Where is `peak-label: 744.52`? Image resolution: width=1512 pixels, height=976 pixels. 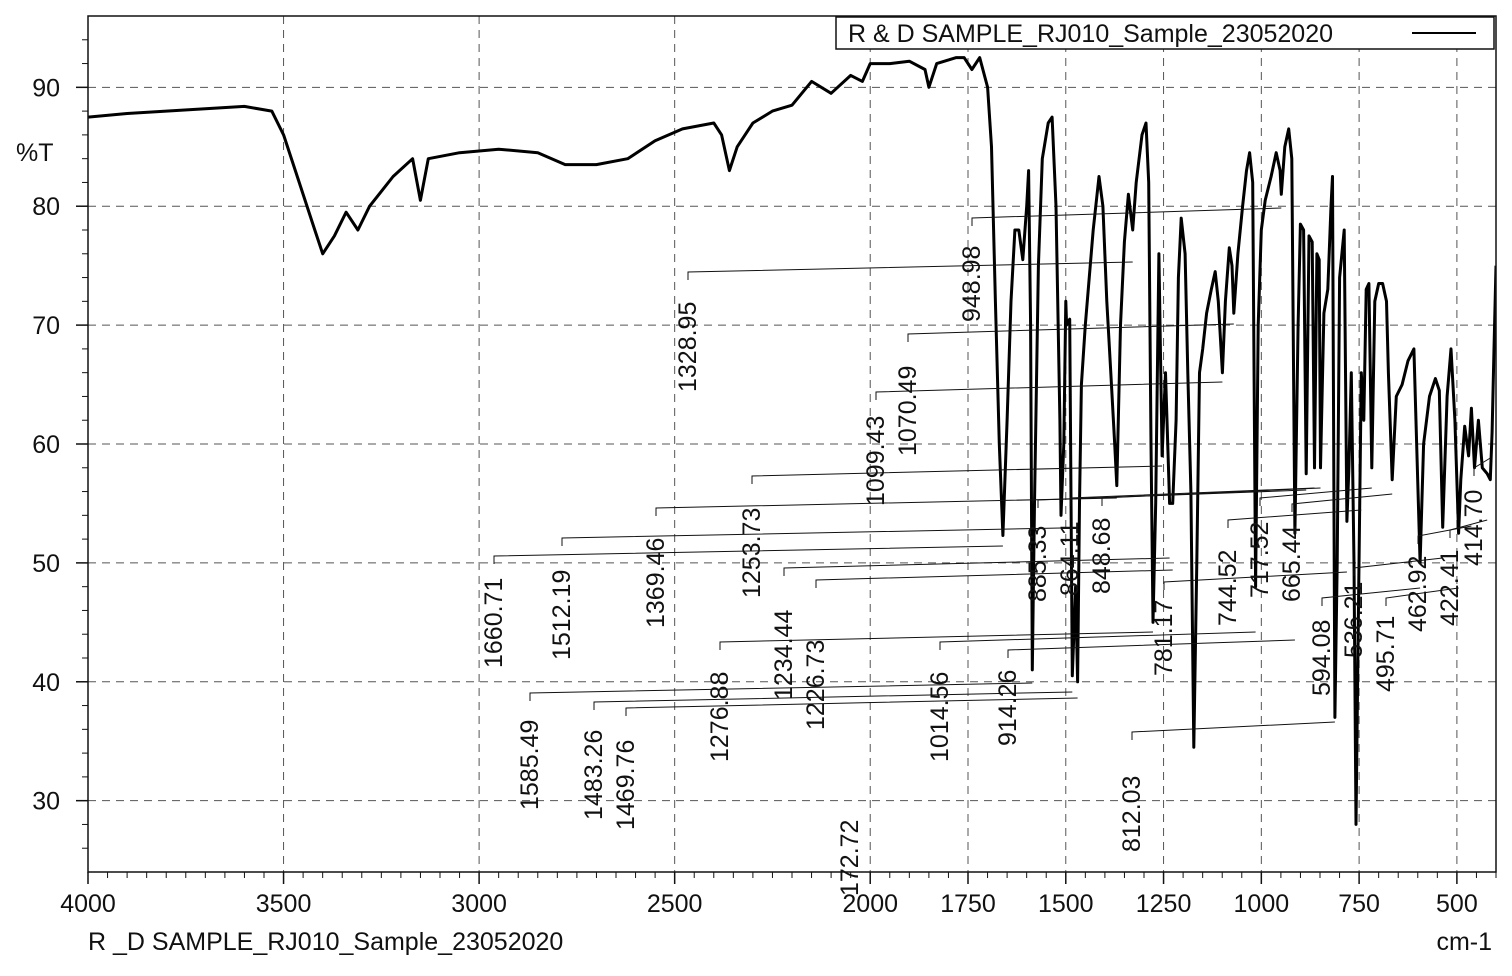 peak-label: 744.52 is located at coordinates (1228, 588).